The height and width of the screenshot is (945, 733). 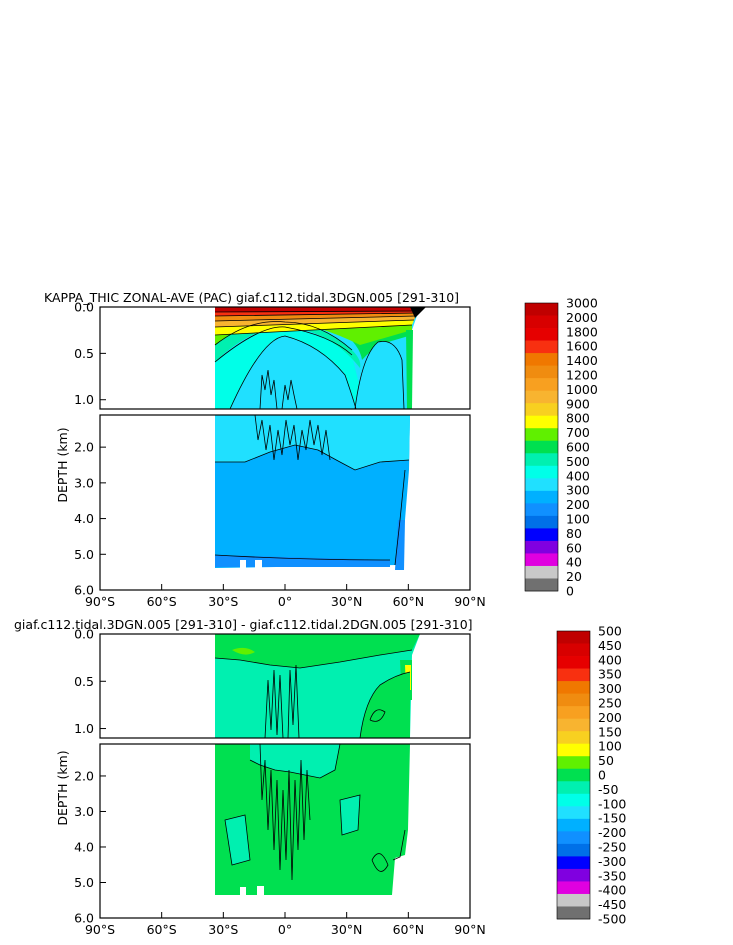 What do you see at coordinates (578, 403) in the screenshot?
I see `colorbar-label: 900` at bounding box center [578, 403].